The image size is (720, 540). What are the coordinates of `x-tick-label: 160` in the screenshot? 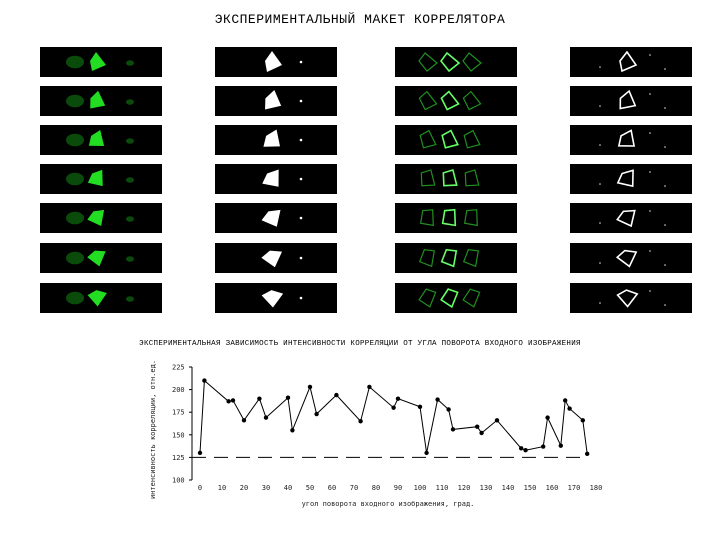 It's located at (552, 488).